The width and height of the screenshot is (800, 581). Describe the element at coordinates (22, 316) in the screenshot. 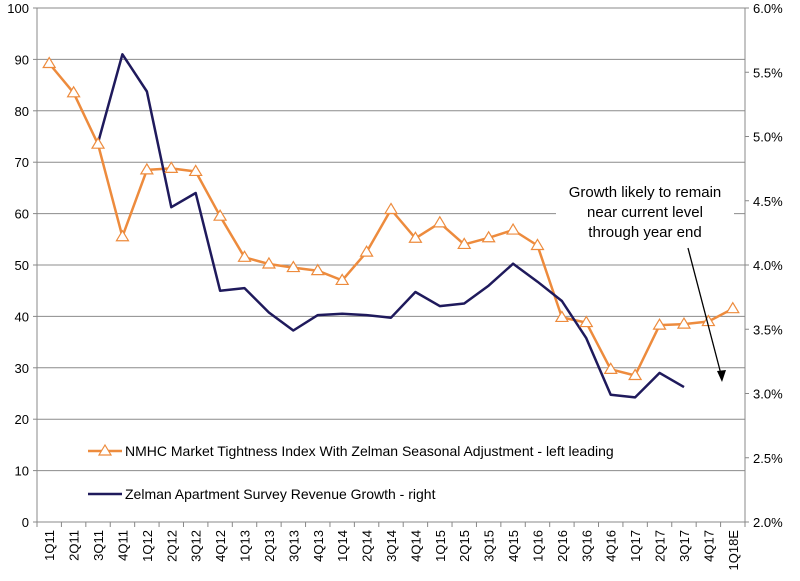

I see `left-tick-label: 40` at that location.